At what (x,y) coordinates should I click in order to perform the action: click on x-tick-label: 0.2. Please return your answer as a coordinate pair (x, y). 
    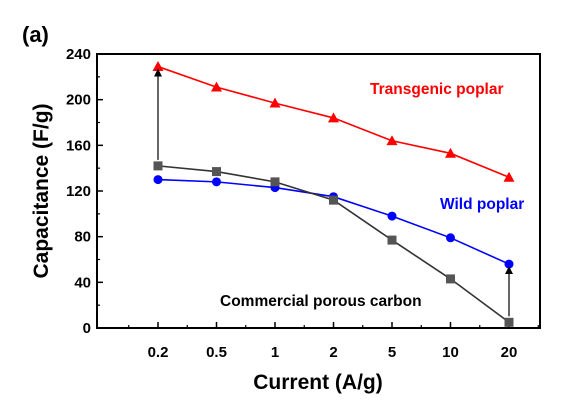
    Looking at the image, I should click on (158, 352).